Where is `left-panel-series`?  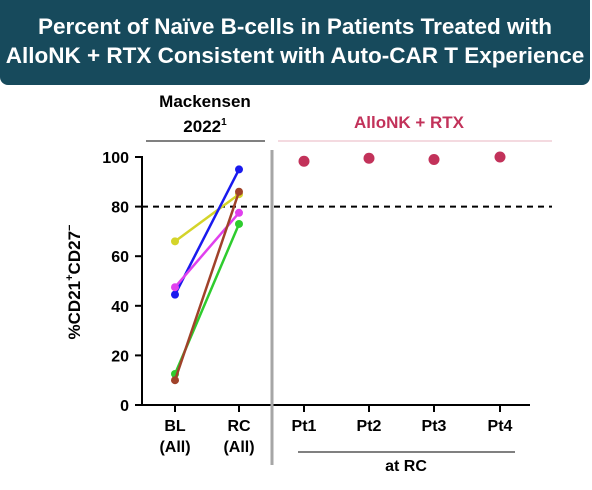
left-panel-series is located at coordinates (207, 275).